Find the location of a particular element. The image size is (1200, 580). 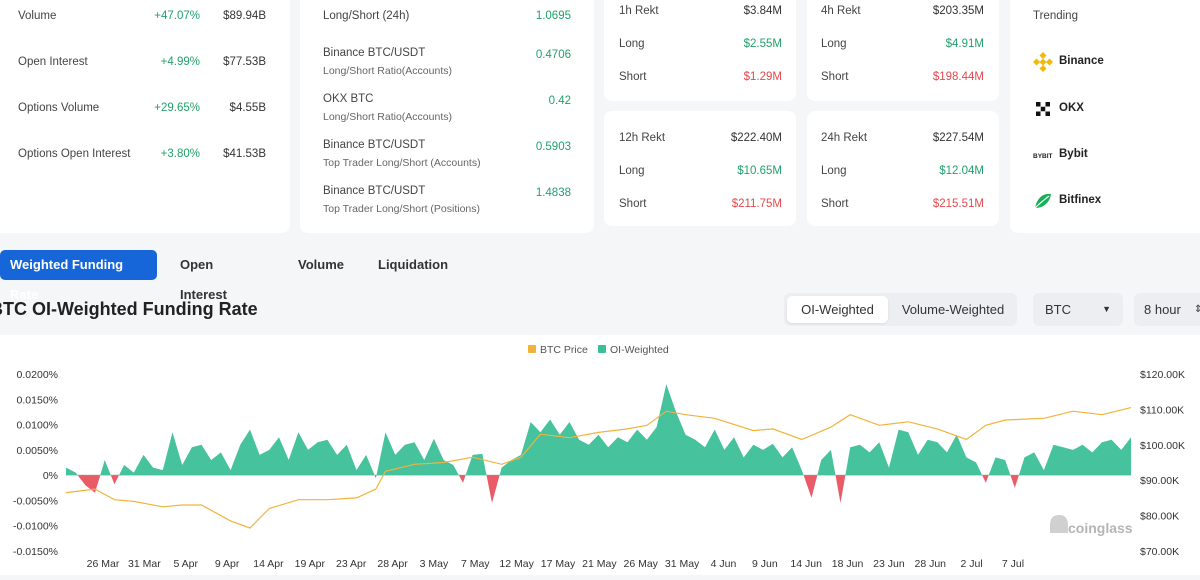

stat-label: Volume is located at coordinates (37, 16).